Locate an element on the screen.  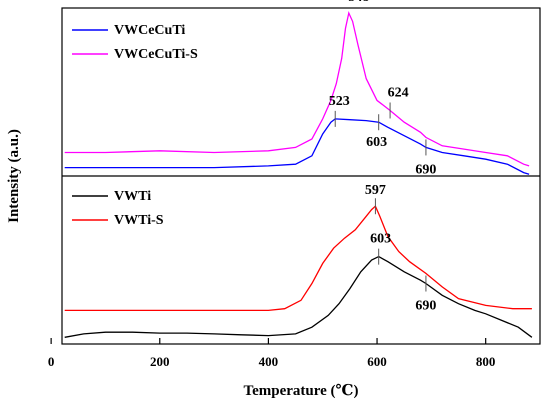
peak-label-523: 523 is located at coordinates (339, 101).